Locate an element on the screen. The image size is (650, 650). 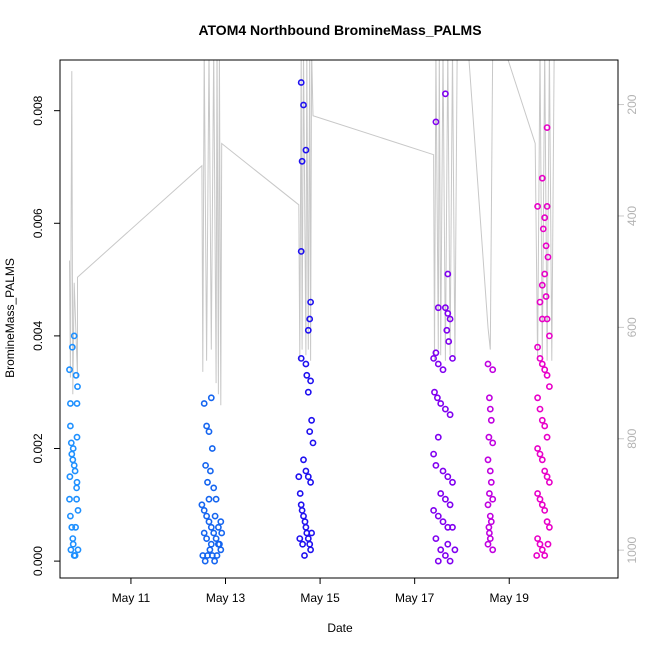
x-tick-label: May 17 is located at coordinates (415, 598).